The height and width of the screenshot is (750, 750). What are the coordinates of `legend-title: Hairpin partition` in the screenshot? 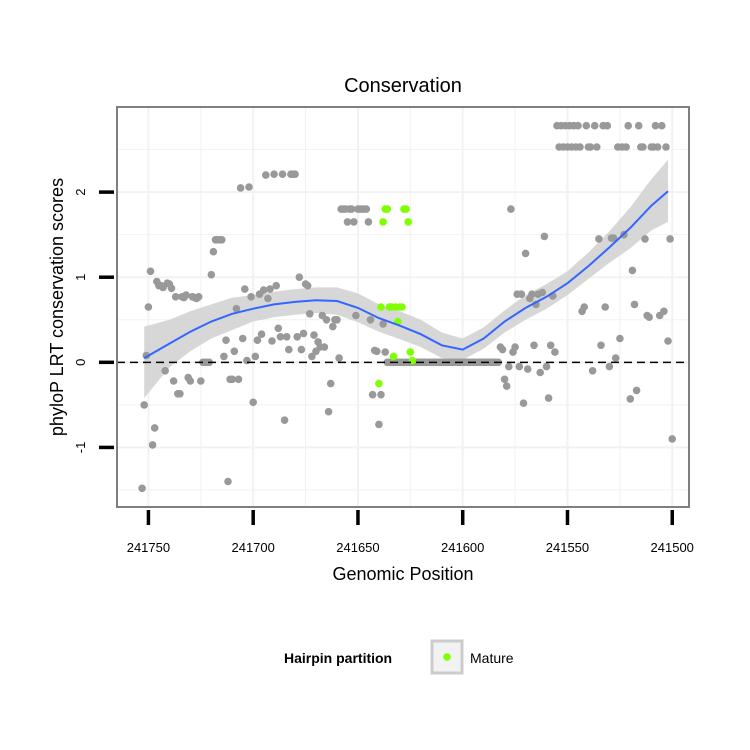 It's located at (338, 658).